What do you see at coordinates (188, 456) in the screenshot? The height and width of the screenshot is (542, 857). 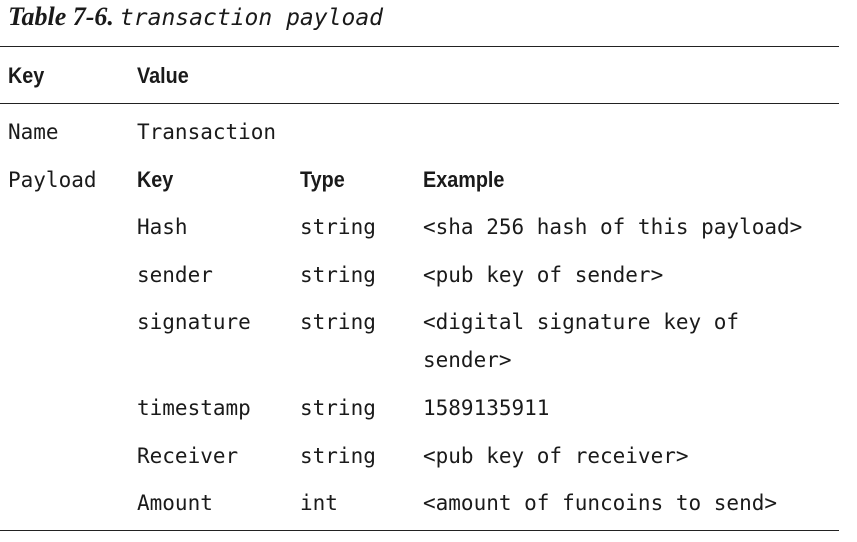 I see `field-key: Receiver` at bounding box center [188, 456].